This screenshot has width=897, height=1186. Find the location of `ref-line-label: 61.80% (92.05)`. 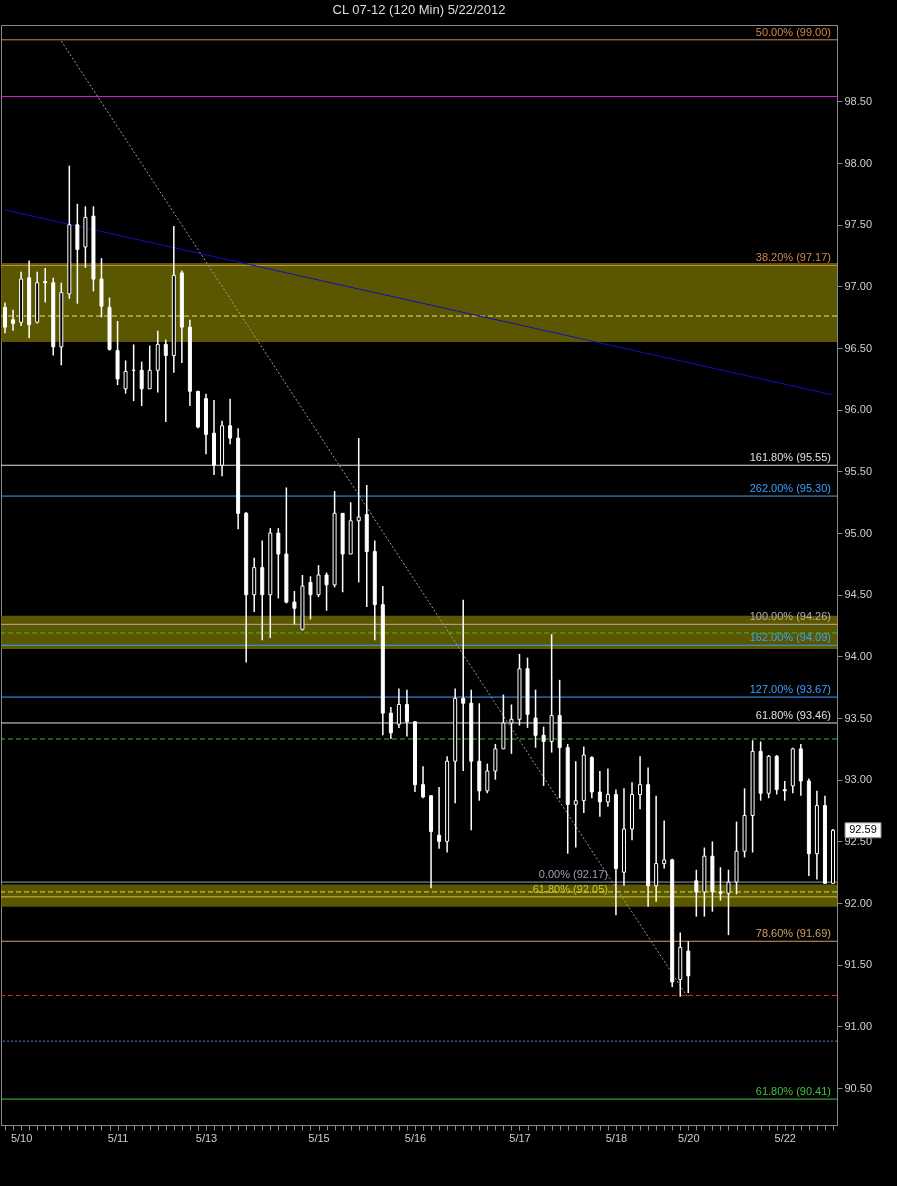

ref-line-label: 61.80% (92.05) is located at coordinates (570, 888).